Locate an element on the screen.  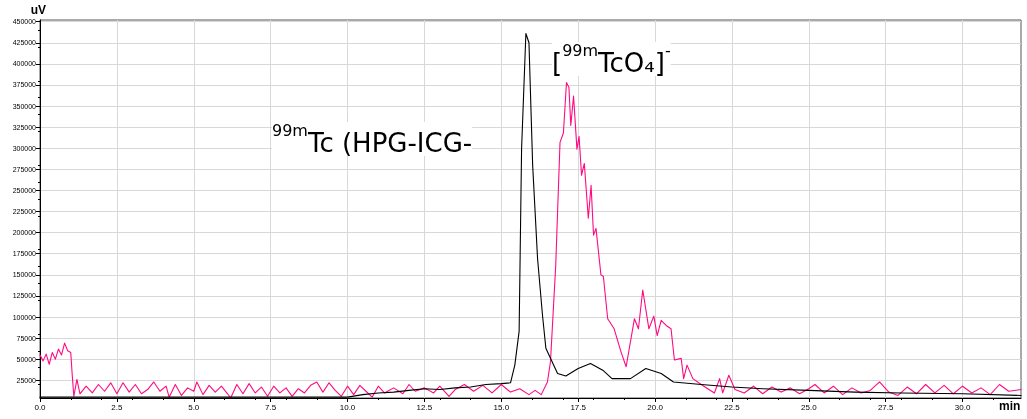
x-tick-label: 12.5 is located at coordinates (424, 407).